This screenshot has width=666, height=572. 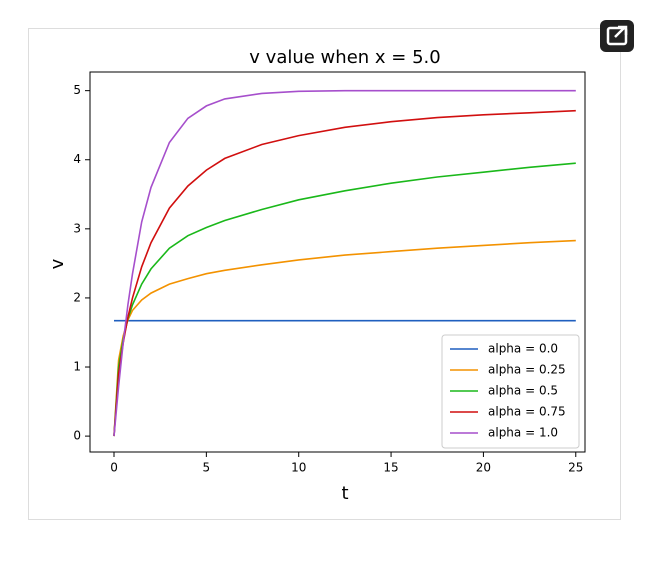 I want to click on legend-box, so click(x=510, y=391).